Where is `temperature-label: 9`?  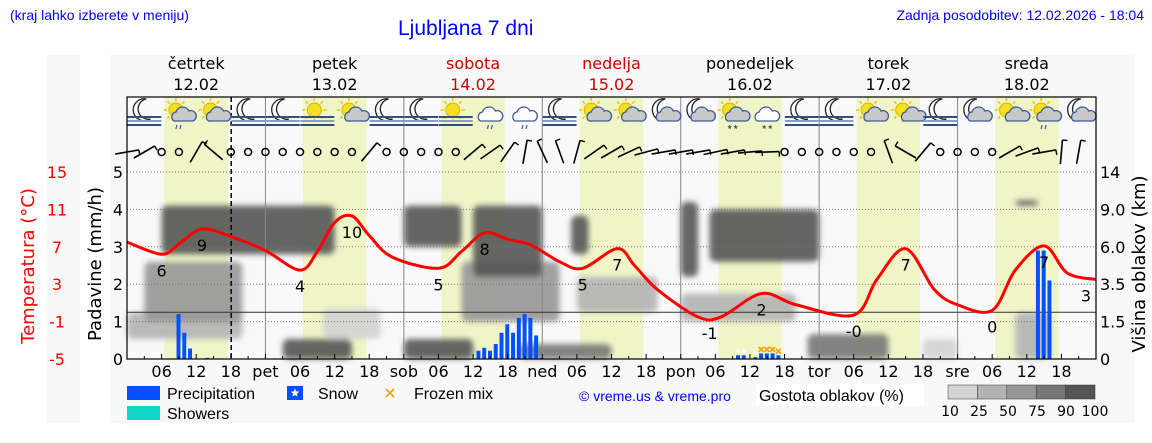 temperature-label: 9 is located at coordinates (202, 245).